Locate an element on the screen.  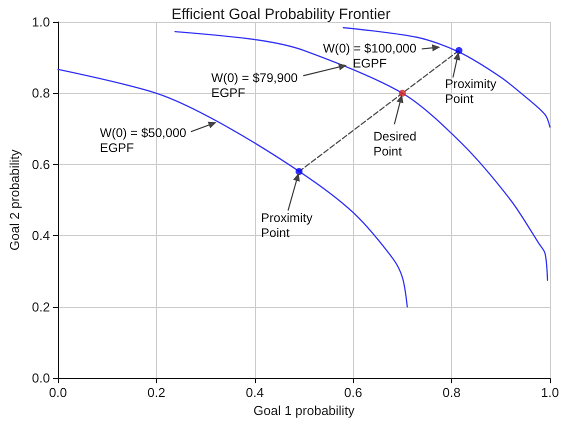
x-tick-label: 0.0 is located at coordinates (58, 392).